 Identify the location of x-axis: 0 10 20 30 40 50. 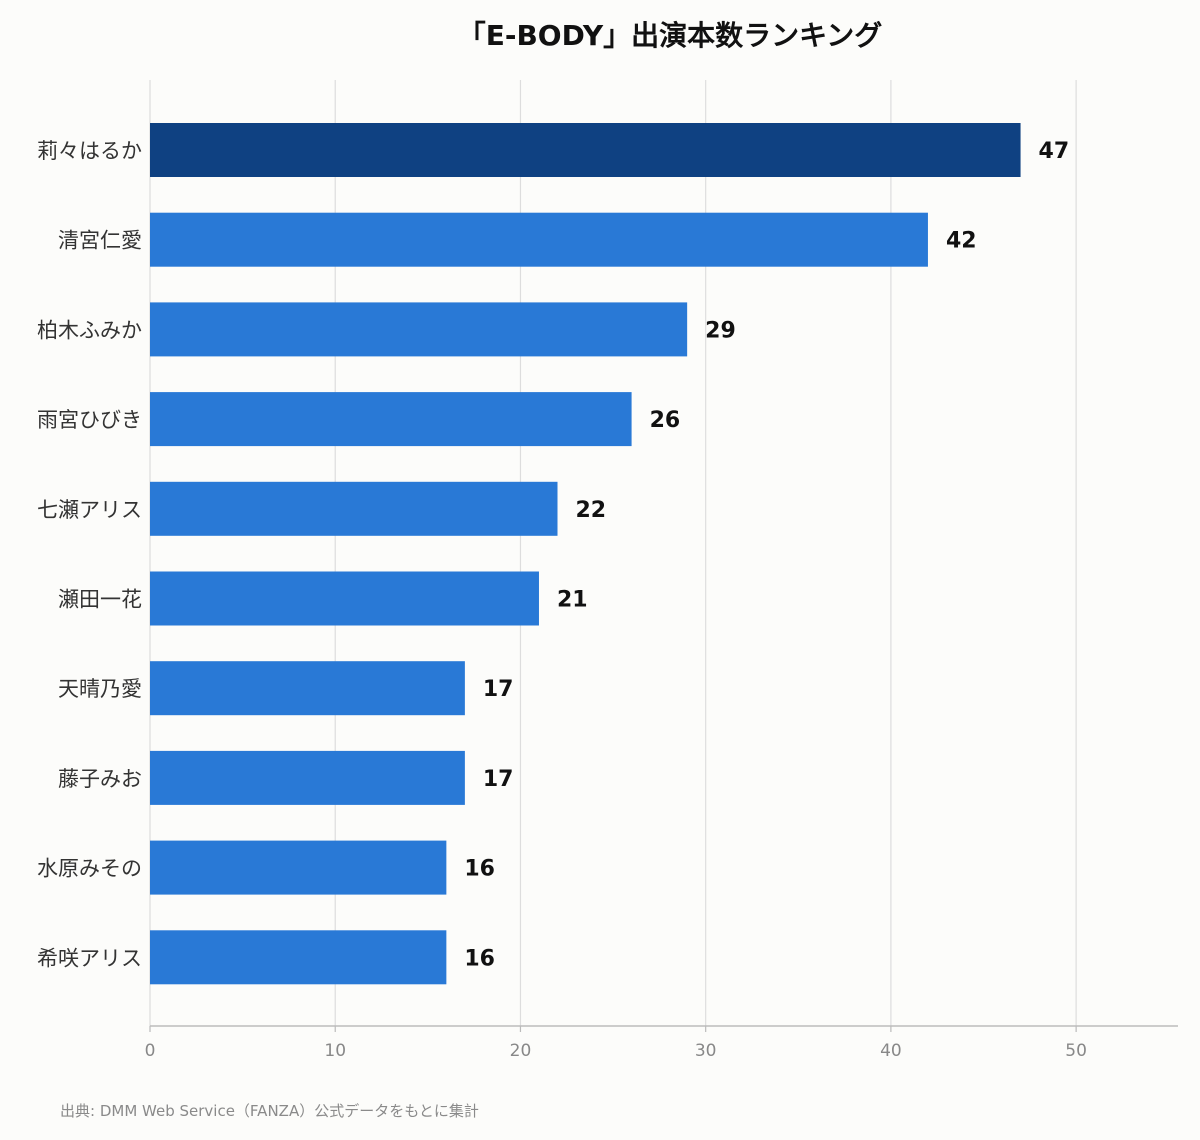
(661, 1043).